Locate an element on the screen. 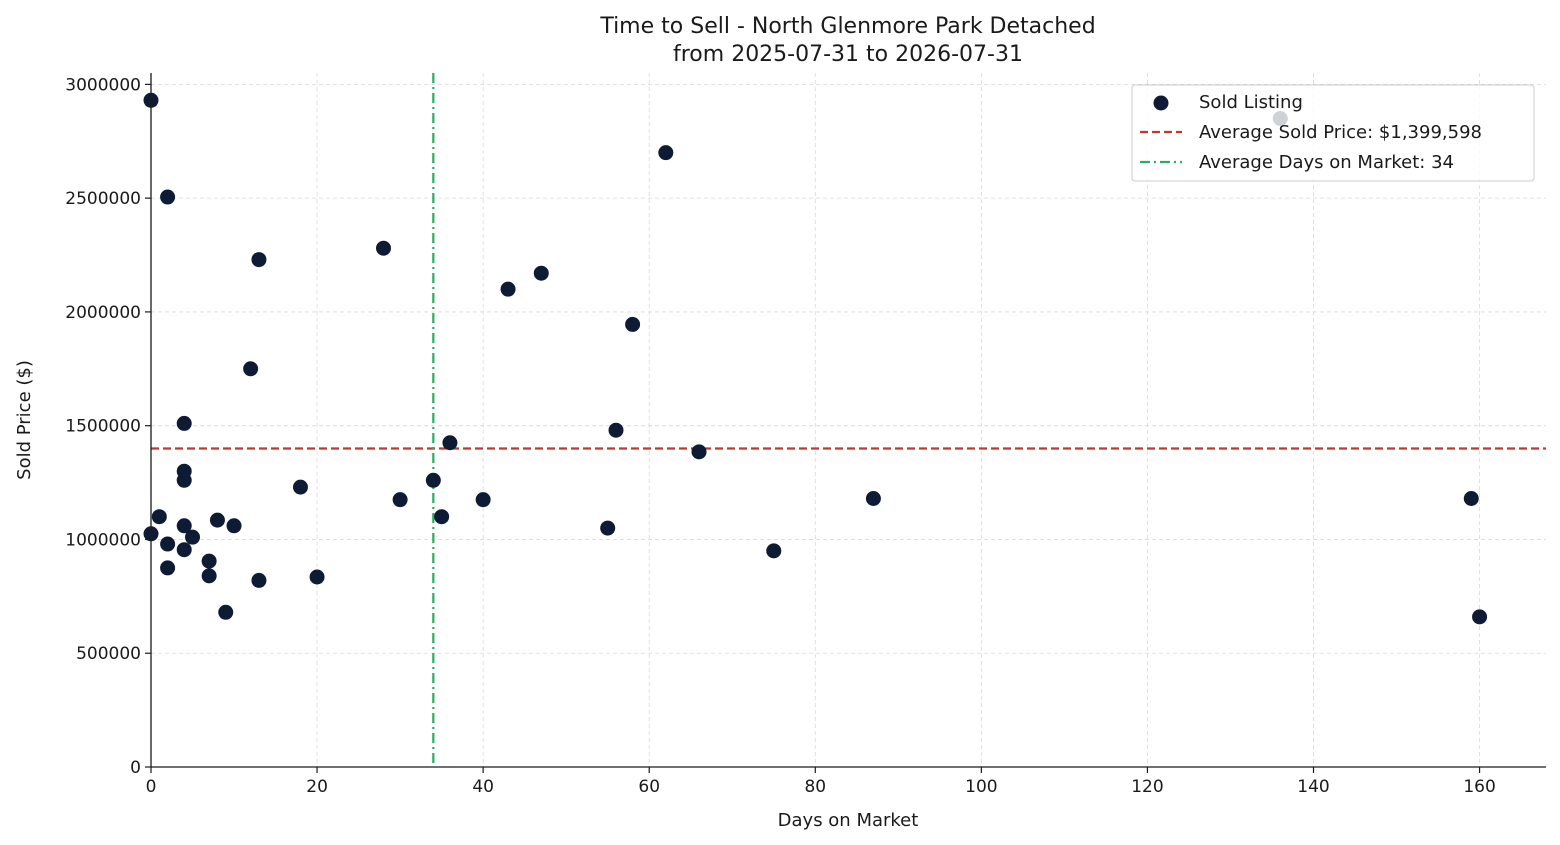 The height and width of the screenshot is (845, 1560). legend-box is located at coordinates (1333, 133).